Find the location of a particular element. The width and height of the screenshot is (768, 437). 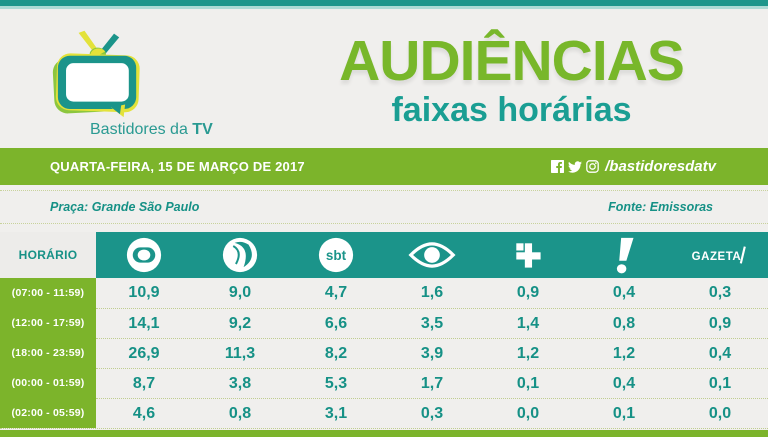

record-icon is located at coordinates (240, 255).